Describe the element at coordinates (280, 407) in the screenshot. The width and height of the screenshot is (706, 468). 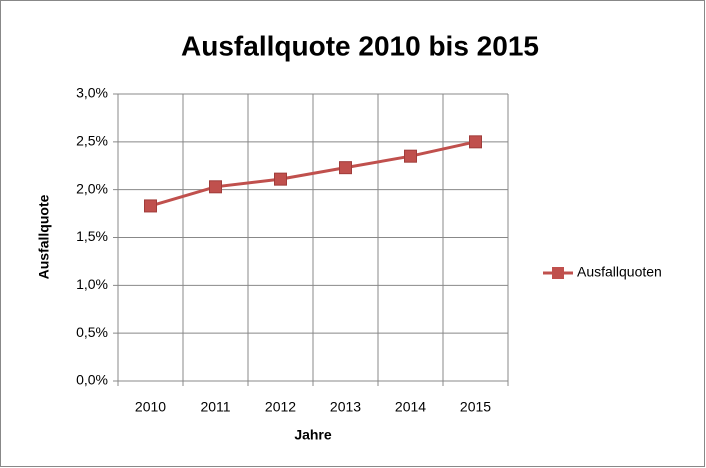
I see `x-tick-label: 2012` at that location.